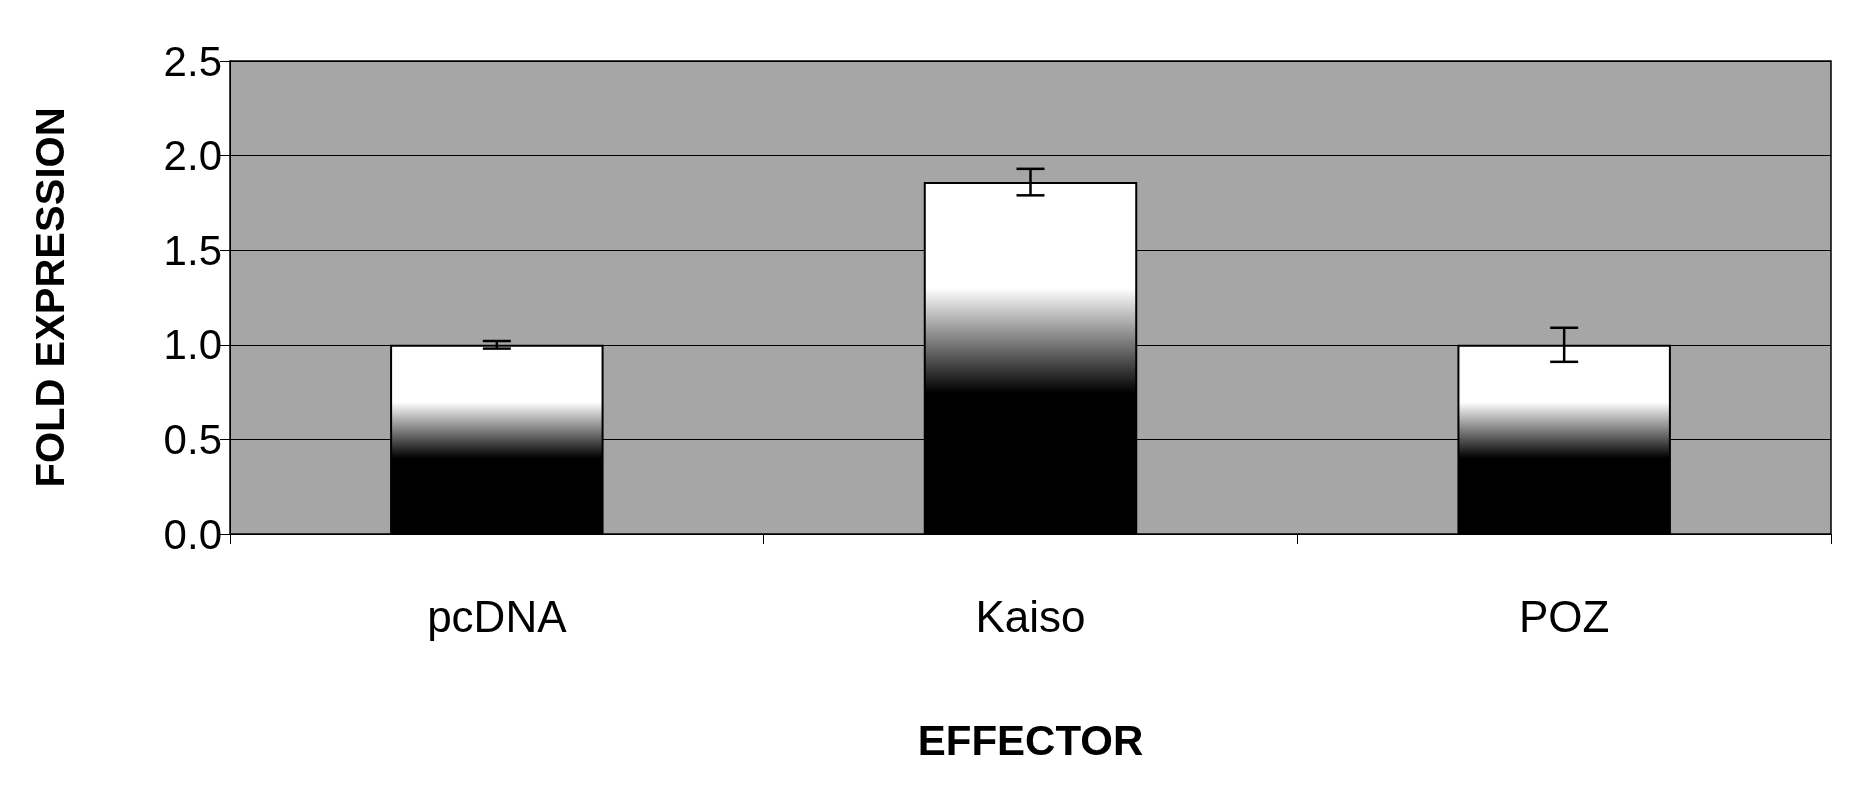 This screenshot has height=797, width=1849. What do you see at coordinates (192, 61) in the screenshot?
I see `y-tick-label: 2.5` at bounding box center [192, 61].